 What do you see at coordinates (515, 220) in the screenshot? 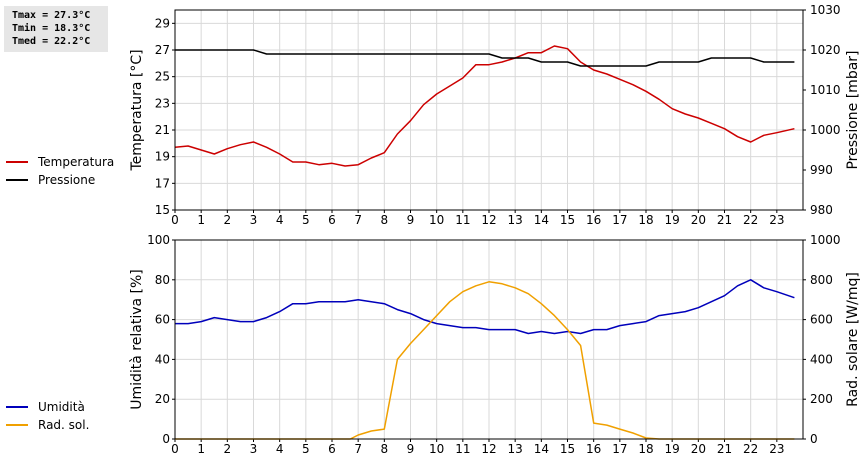
I see `chart0-x-tick-label: 13` at bounding box center [515, 220].